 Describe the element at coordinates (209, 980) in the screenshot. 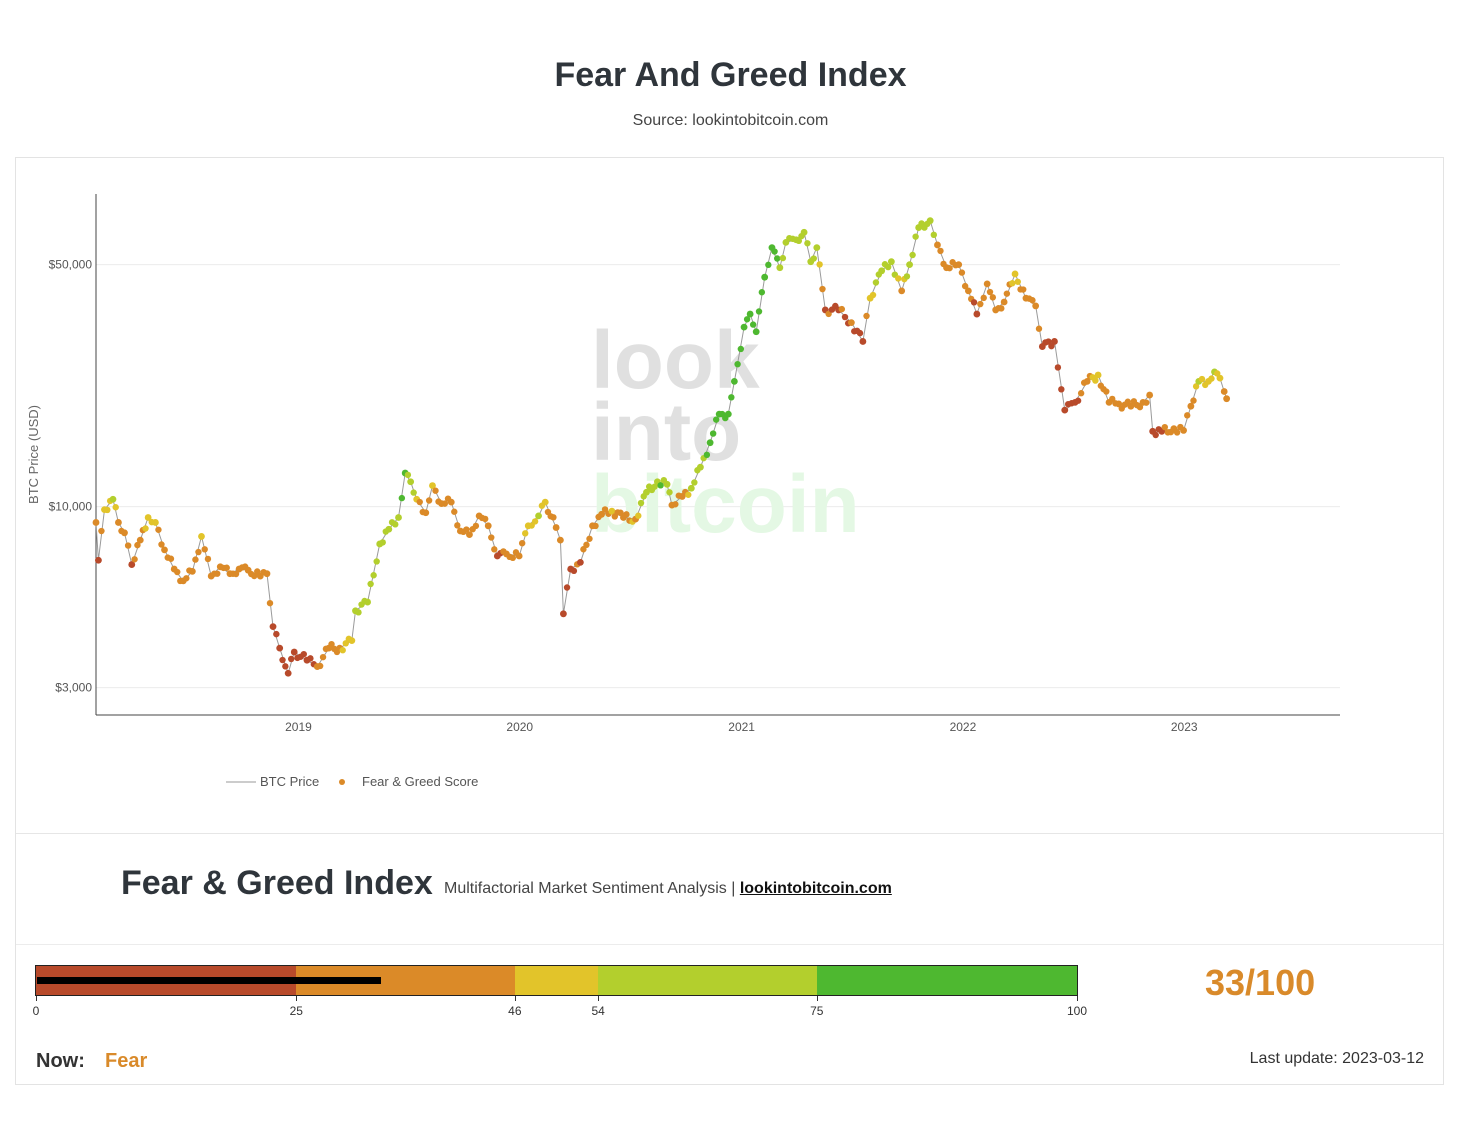

I see `gauge-needle` at that location.